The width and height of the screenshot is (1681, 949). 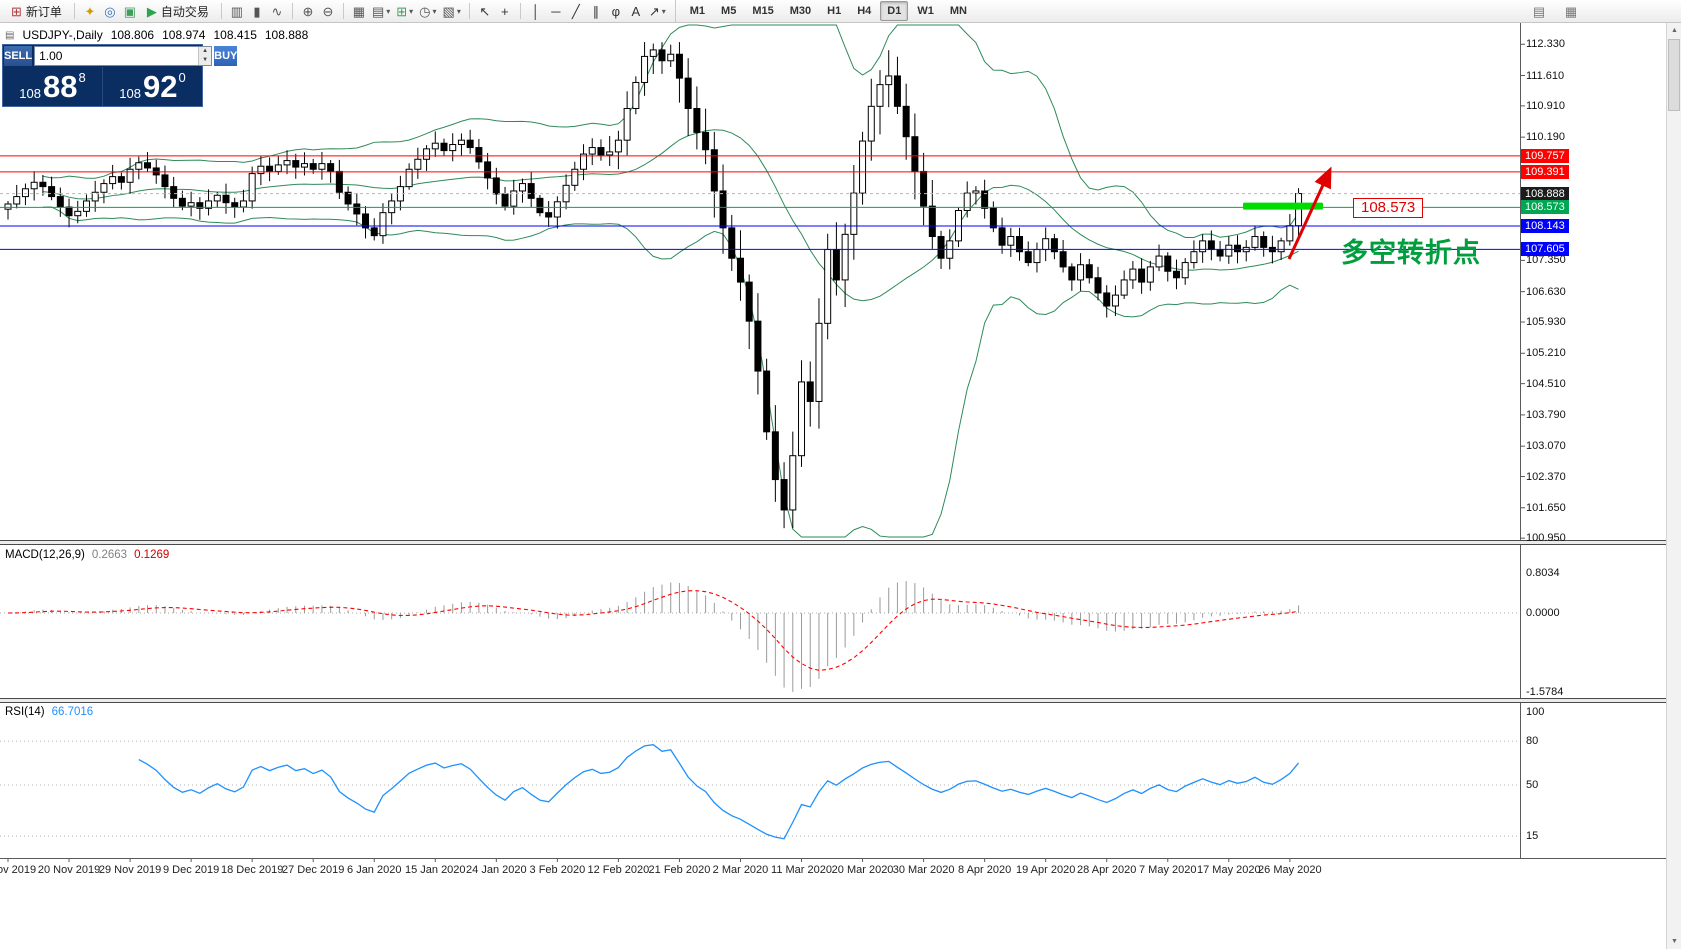 What do you see at coordinates (1545, 171) in the screenshot?
I see `price-tag-109.391: 109.391` at bounding box center [1545, 171].